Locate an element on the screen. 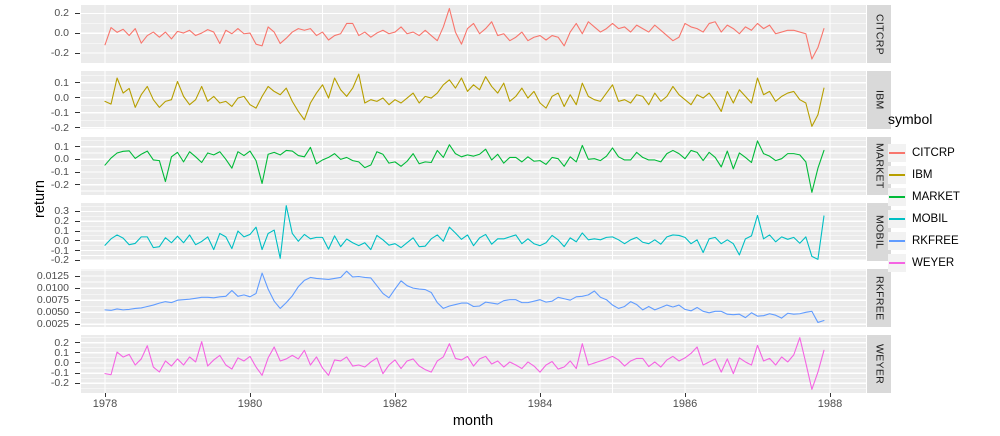  y-tick-label: 0.0125 is located at coordinates (52, 276).